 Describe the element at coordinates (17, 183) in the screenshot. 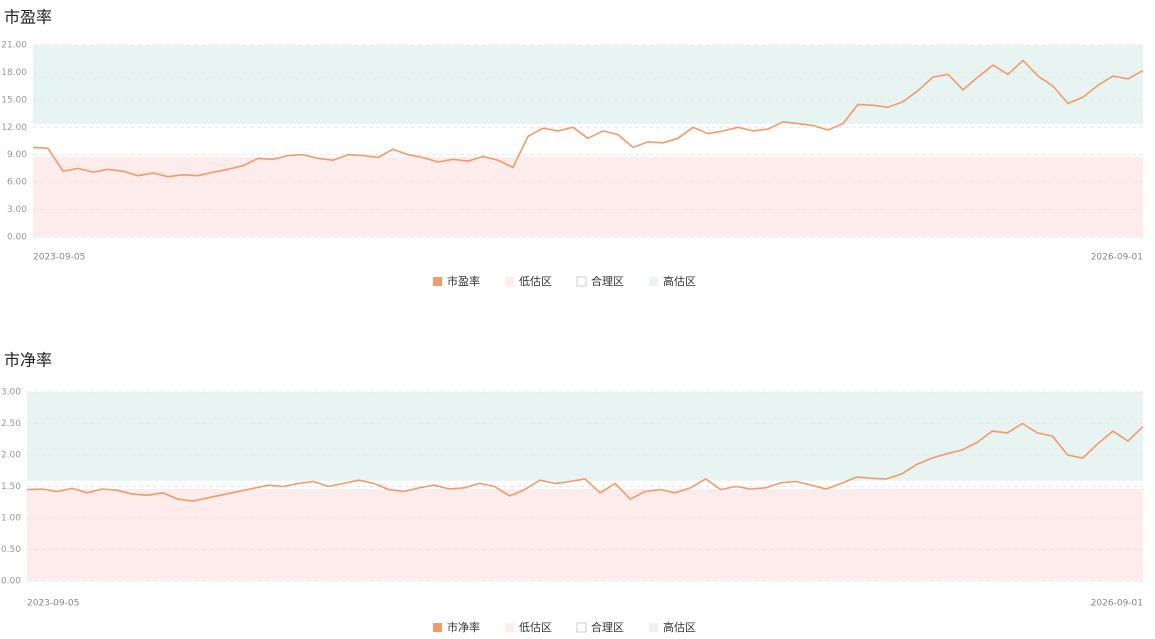

I see `y-tick-label: 6.00` at that location.